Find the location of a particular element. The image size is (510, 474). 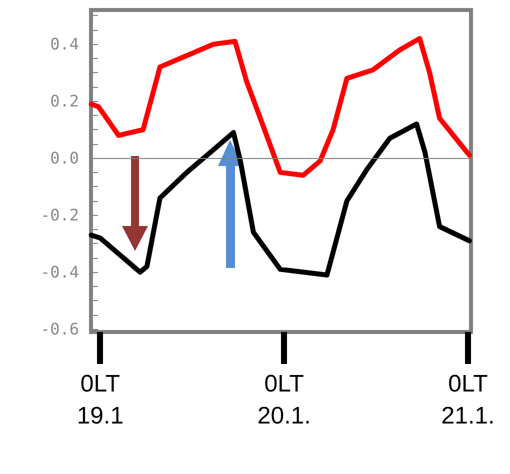

x-tick-label: 0LT 20.1. is located at coordinates (284, 400).